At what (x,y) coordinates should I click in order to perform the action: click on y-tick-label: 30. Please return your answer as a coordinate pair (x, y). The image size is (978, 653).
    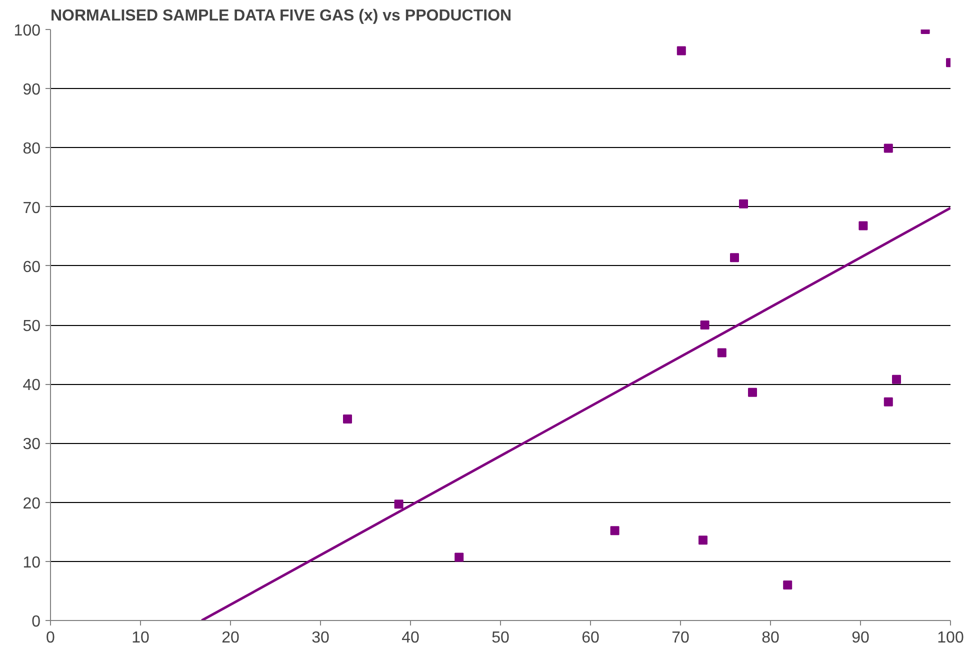
    Looking at the image, I should click on (31, 445).